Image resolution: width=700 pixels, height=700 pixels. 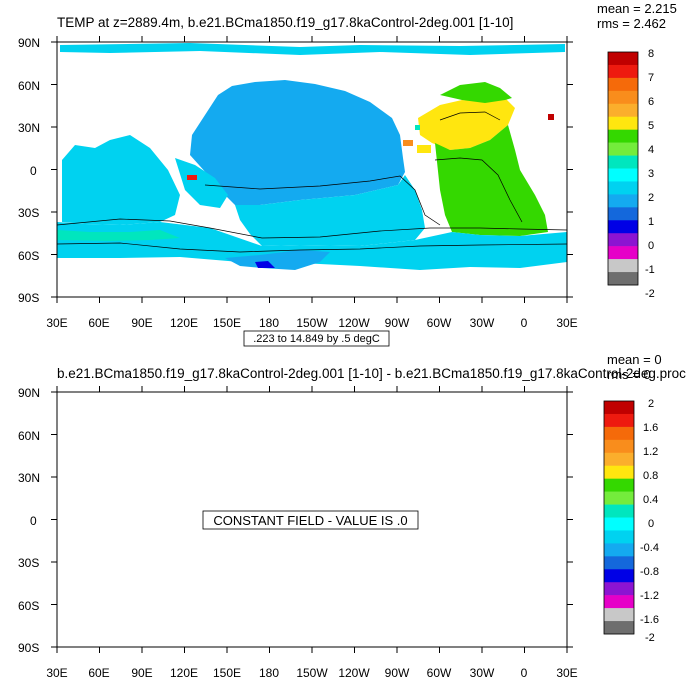 What do you see at coordinates (227, 673) in the screenshot?
I see `lon-label: 150E` at bounding box center [227, 673].